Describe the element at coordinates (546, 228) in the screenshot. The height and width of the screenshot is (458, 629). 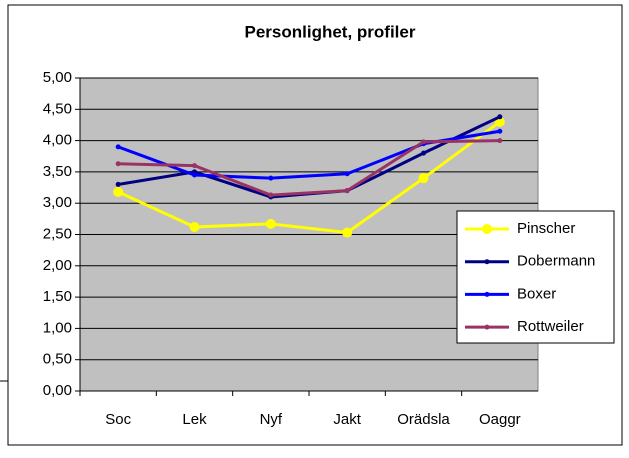
I see `legend-label: Pinscher` at that location.